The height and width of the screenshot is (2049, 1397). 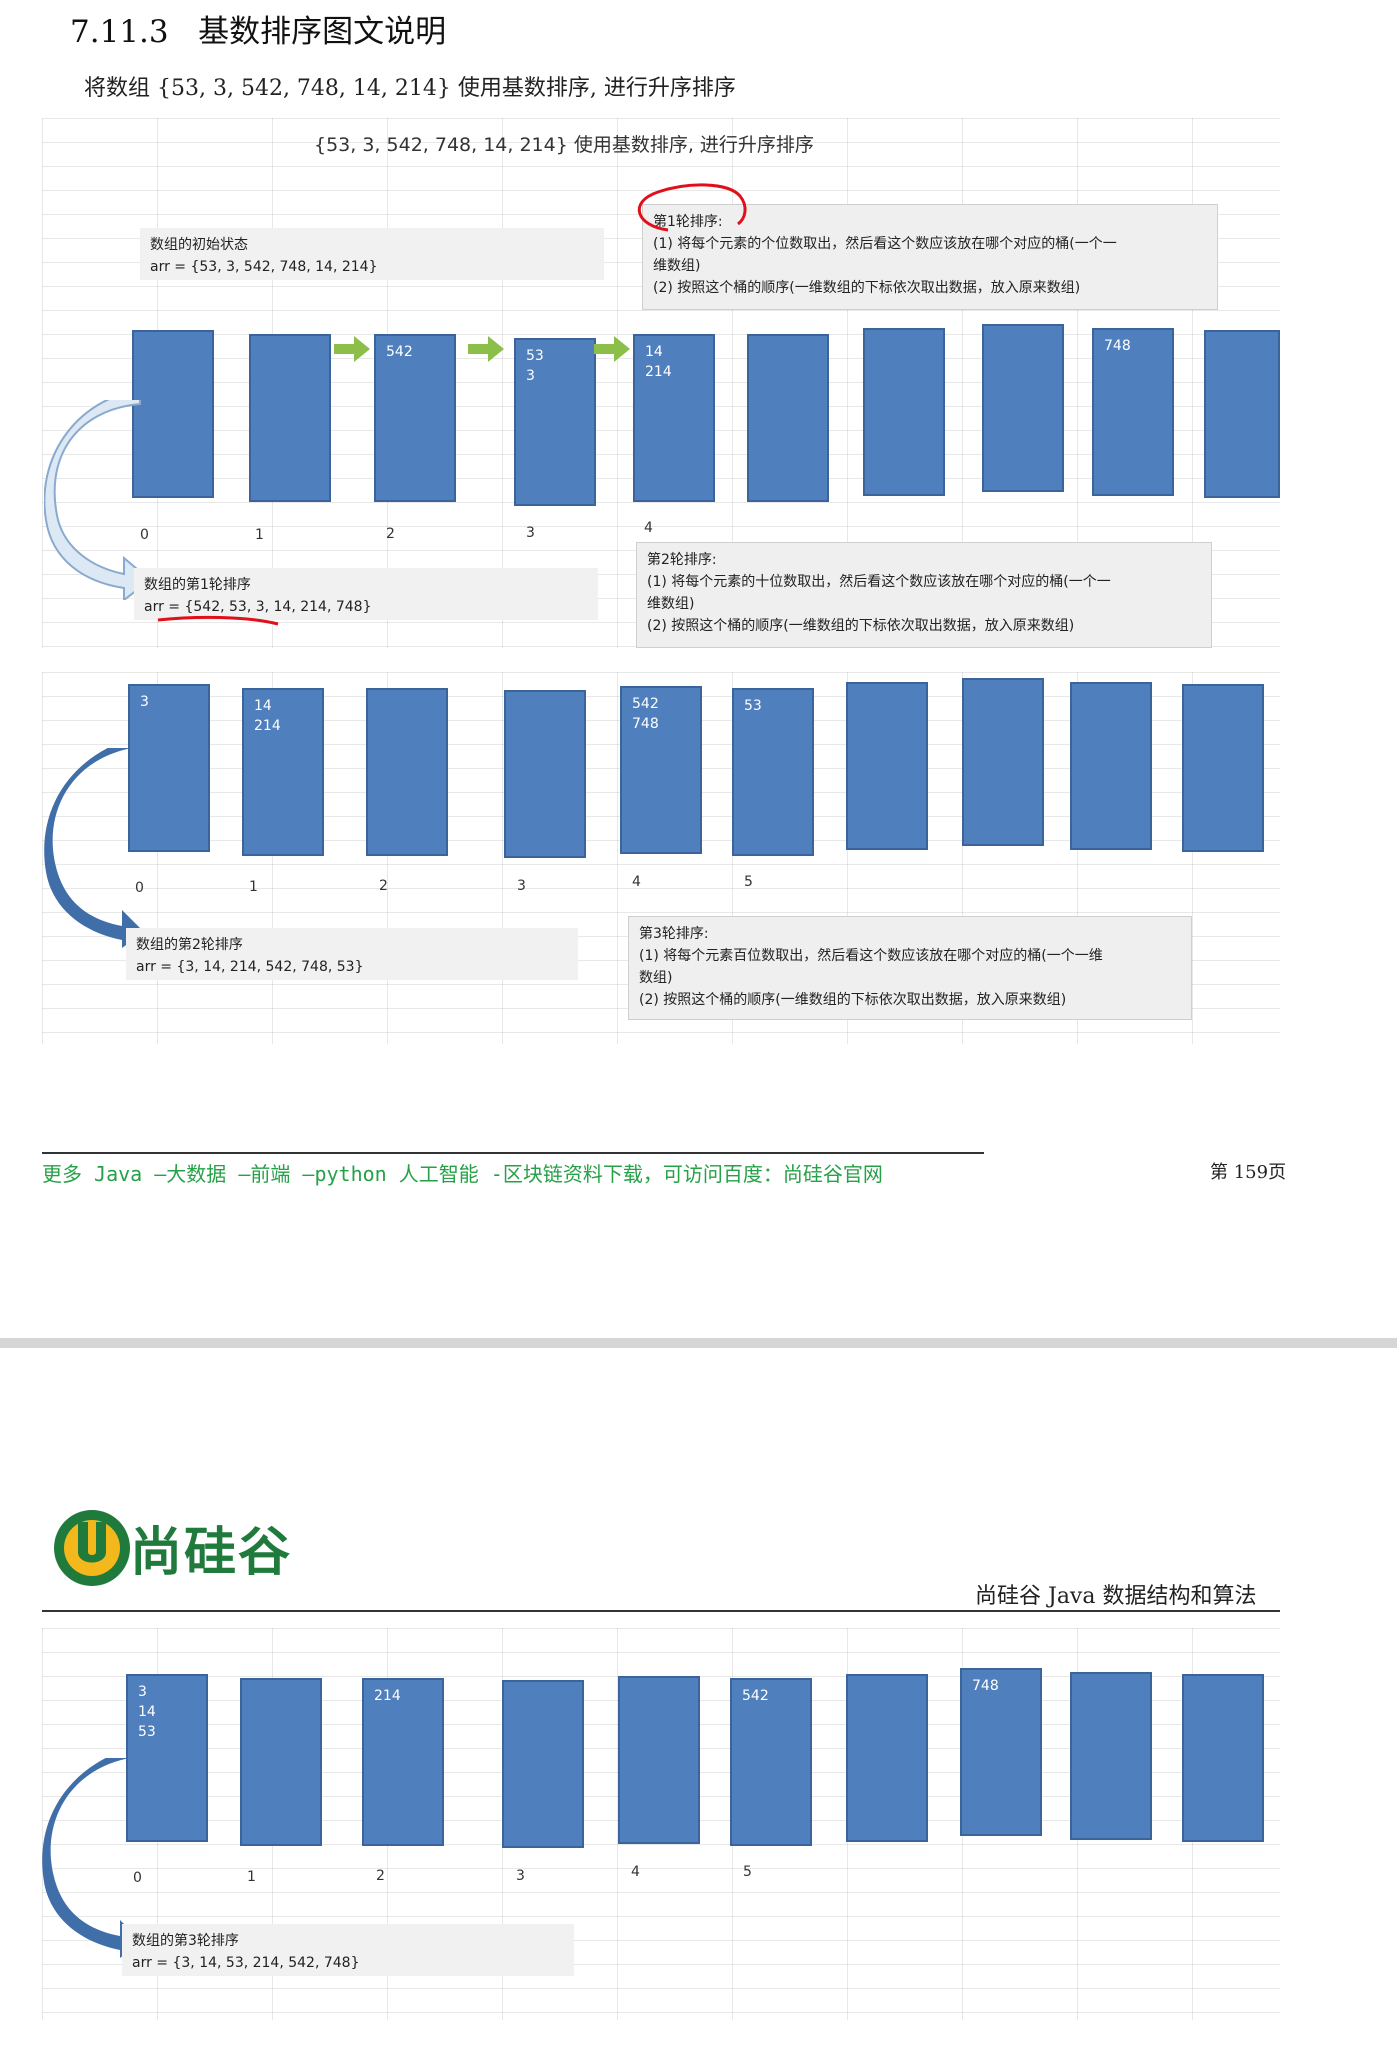 I want to click on initial-state-note: 数组的初始状态 arr = {53, 3, 542, 748, 14, 214}, so click(x=372, y=254).